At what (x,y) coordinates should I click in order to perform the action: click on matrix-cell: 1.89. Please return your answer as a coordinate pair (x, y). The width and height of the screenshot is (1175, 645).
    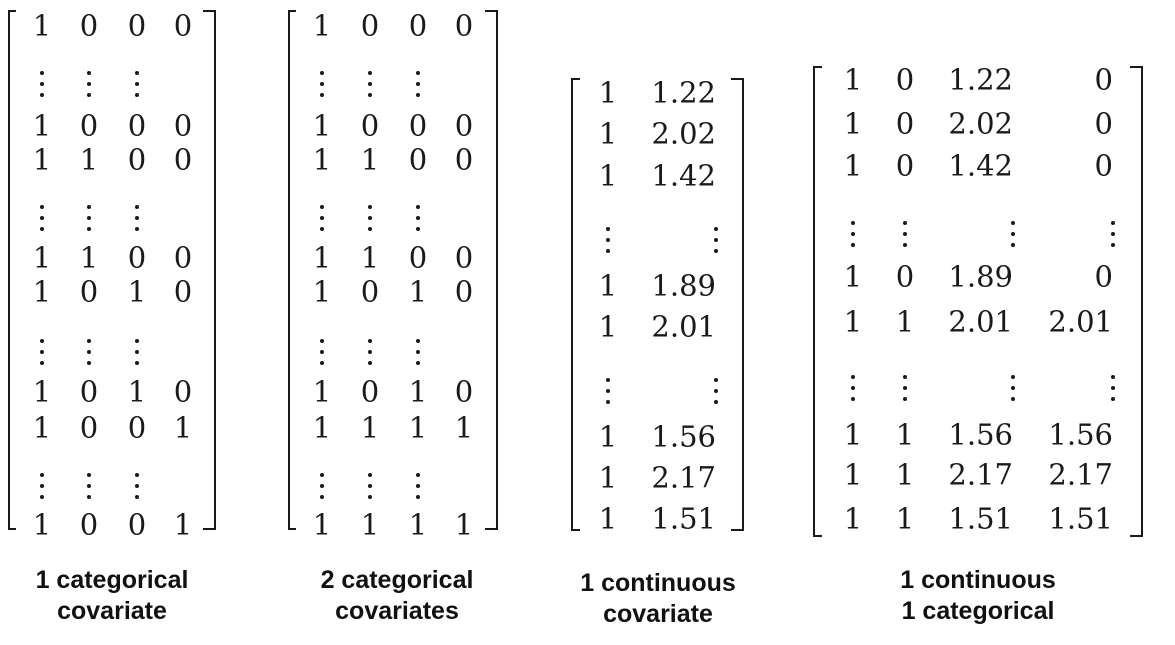
    Looking at the image, I should click on (683, 285).